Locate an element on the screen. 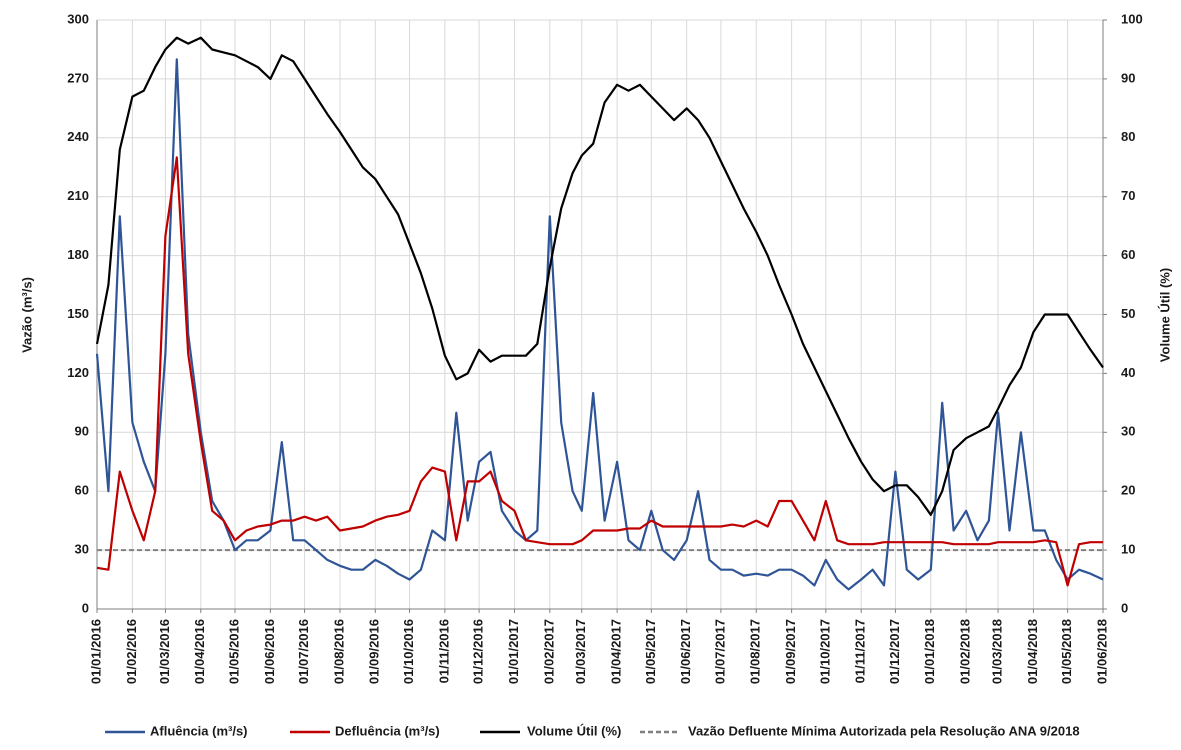 This screenshot has height=750, width=1181. x-tick-label: 01/06/2016 is located at coordinates (269, 651).